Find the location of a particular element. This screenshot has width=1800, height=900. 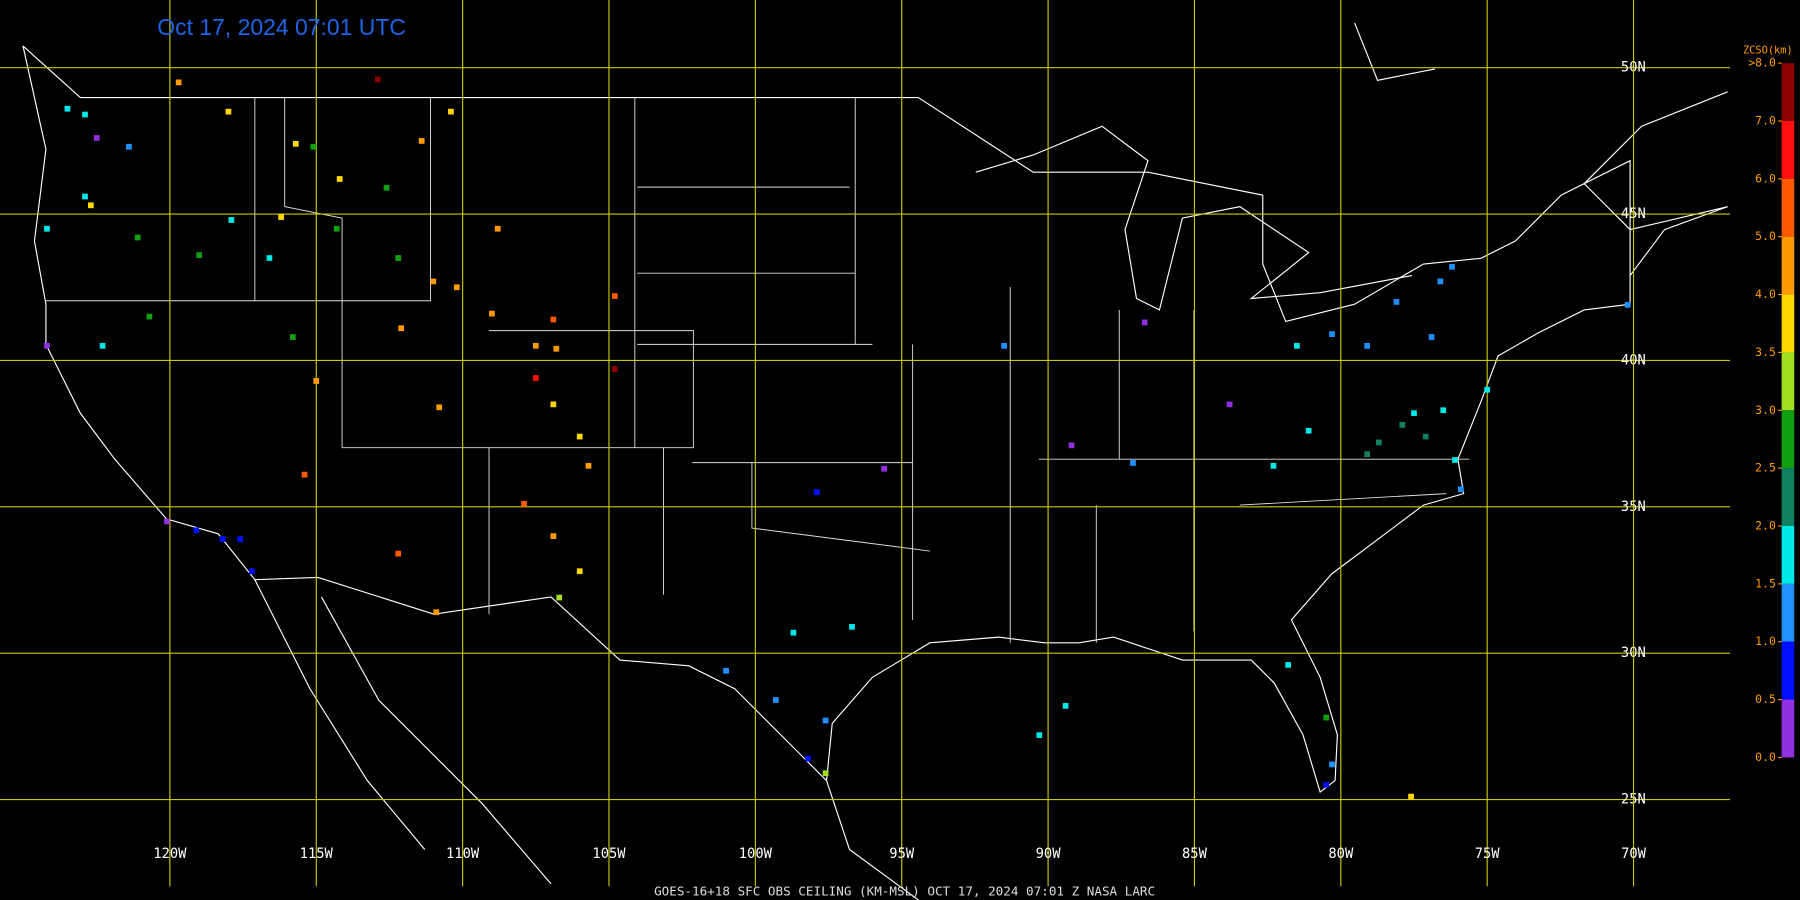

colorbar-label: 3.0 is located at coordinates (1765, 410).